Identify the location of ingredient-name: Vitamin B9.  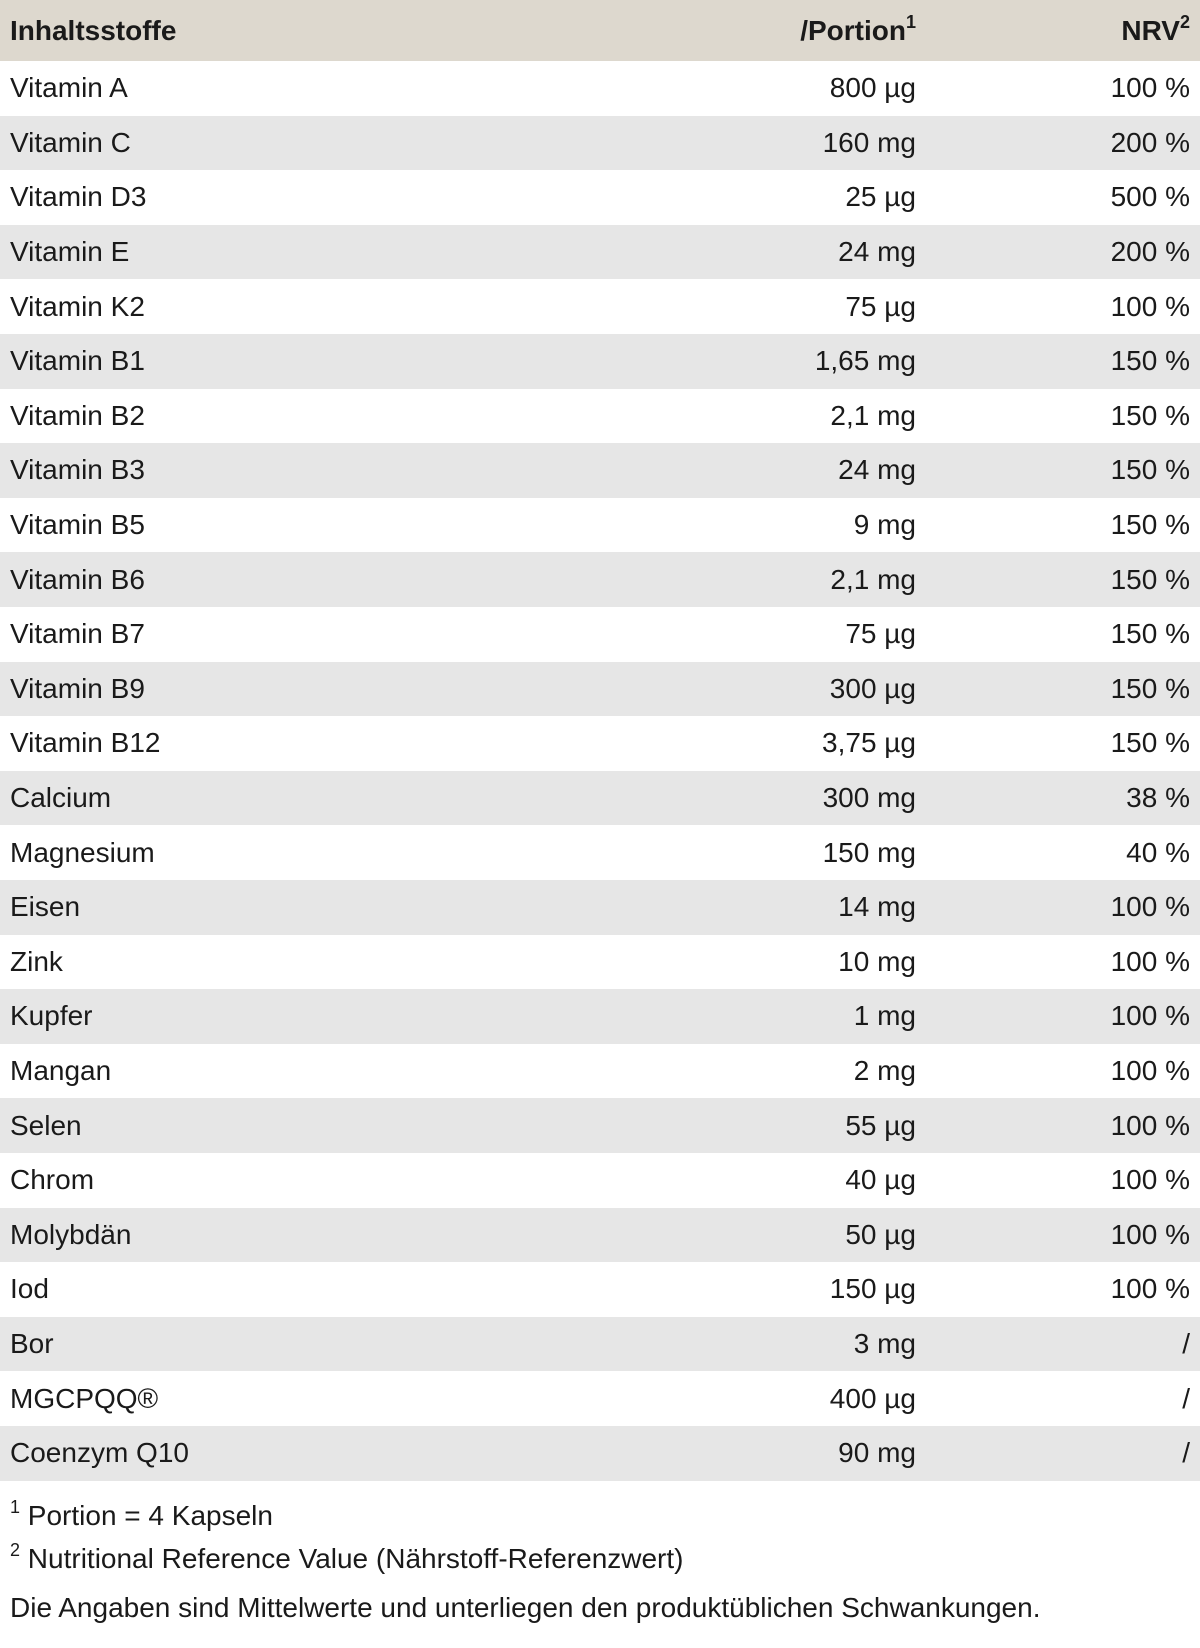
(77, 688).